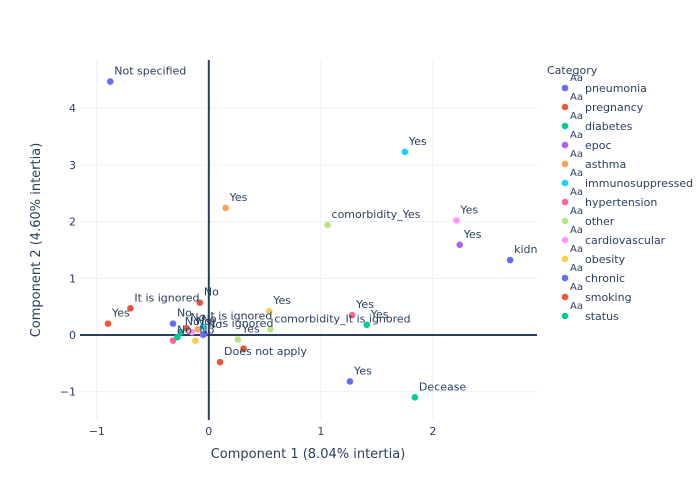 This screenshot has width=700, height=500. I want to click on legend-item-chronic: chronic, so click(605, 278).